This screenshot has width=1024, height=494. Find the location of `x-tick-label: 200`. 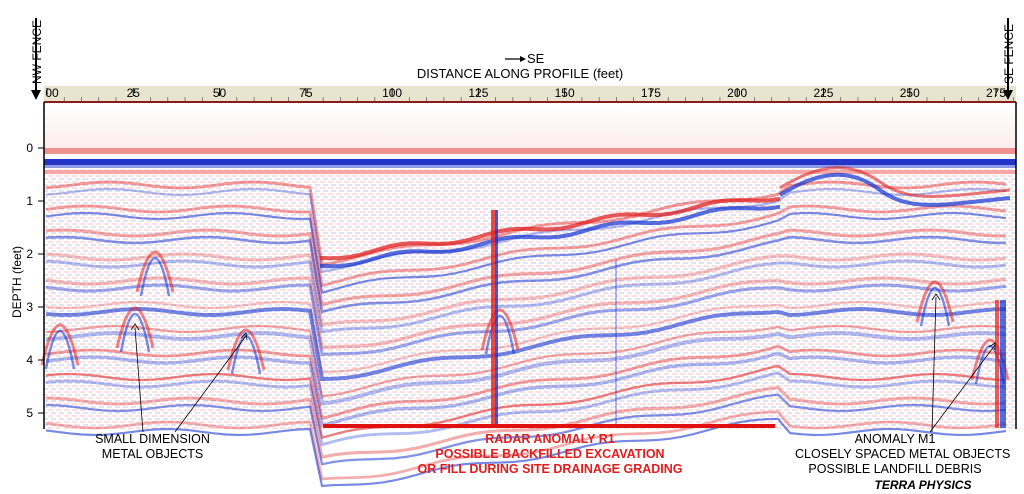

x-tick-label: 200 is located at coordinates (737, 93).